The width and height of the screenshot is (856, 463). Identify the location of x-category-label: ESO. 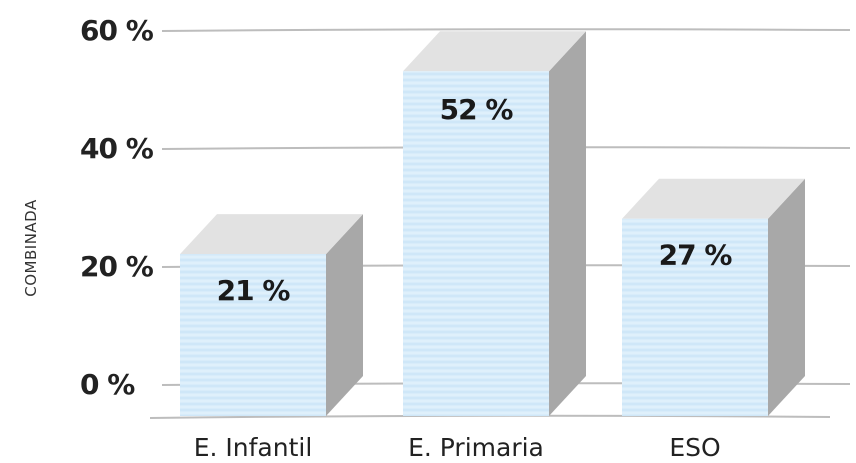
(694, 447).